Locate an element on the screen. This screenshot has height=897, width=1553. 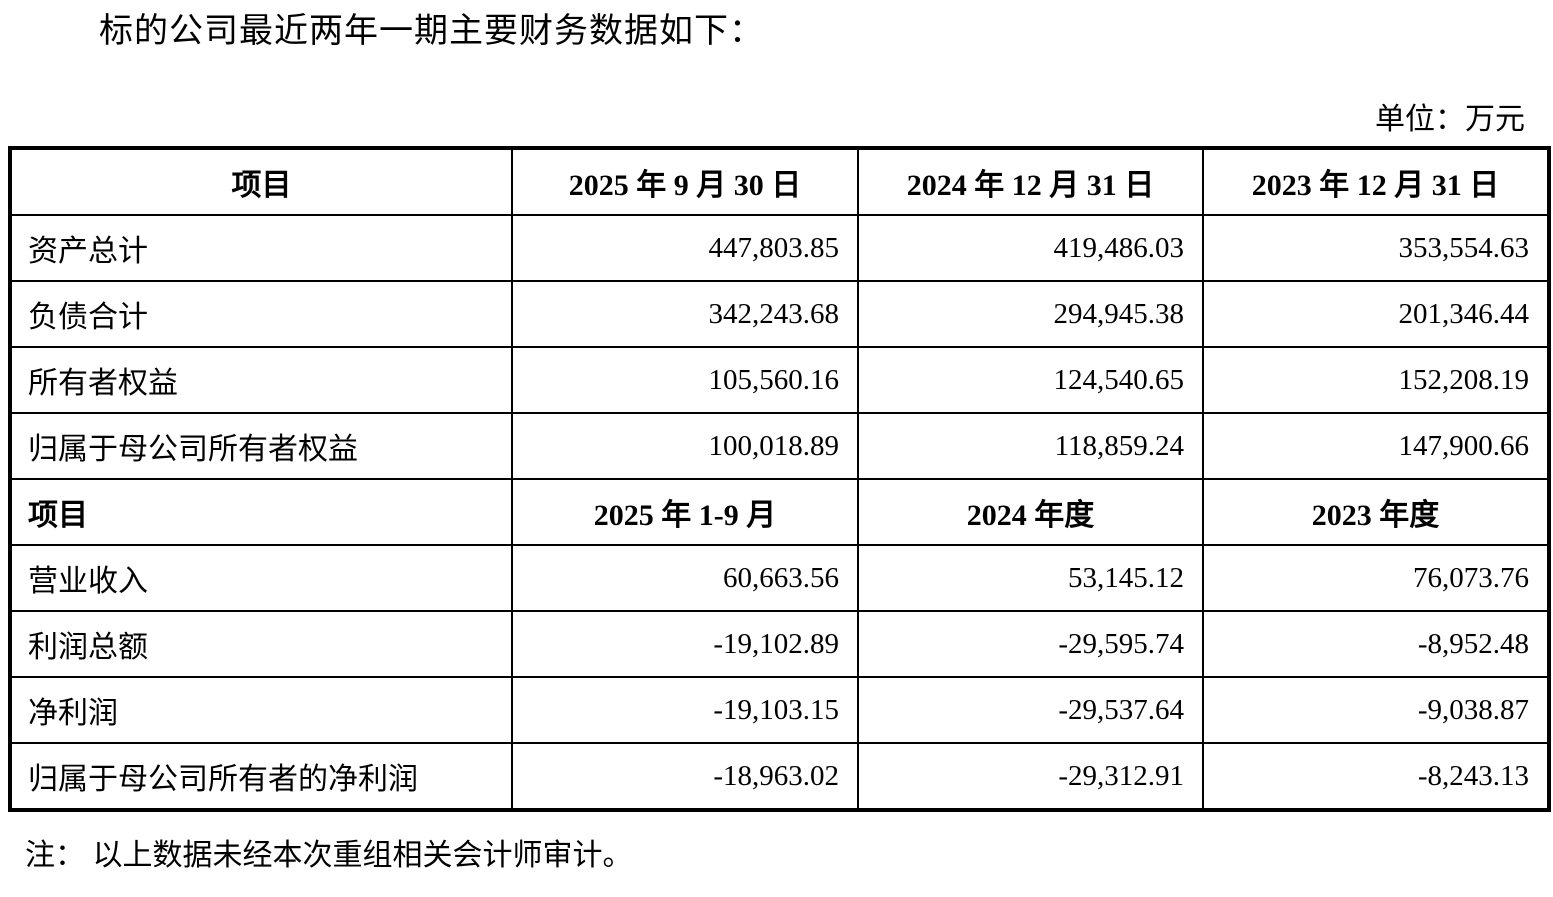
cell-value: -19,103.15 is located at coordinates (685, 710).